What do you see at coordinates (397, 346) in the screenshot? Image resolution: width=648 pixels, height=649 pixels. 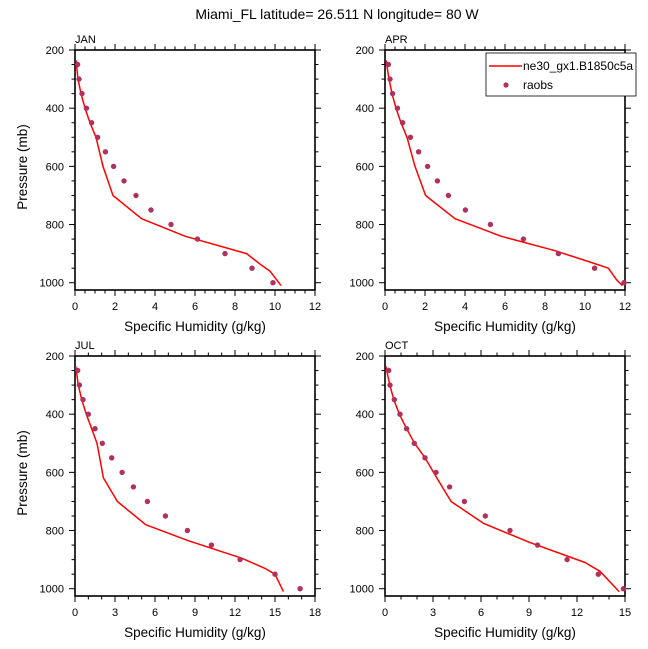 I see `panel-title: OCT` at bounding box center [397, 346].